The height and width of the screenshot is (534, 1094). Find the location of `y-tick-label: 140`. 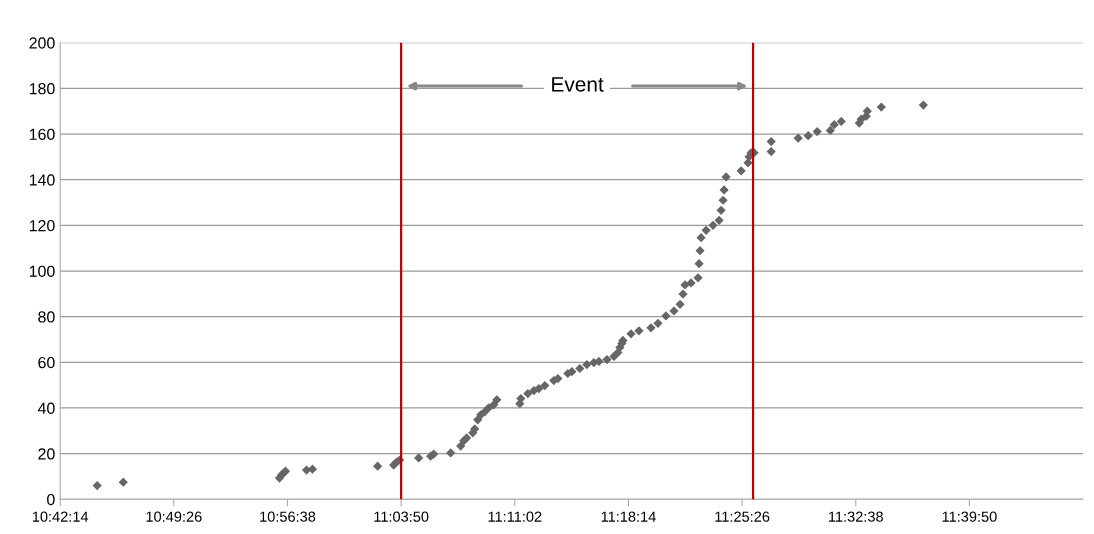

y-tick-label: 140 is located at coordinates (42, 180).